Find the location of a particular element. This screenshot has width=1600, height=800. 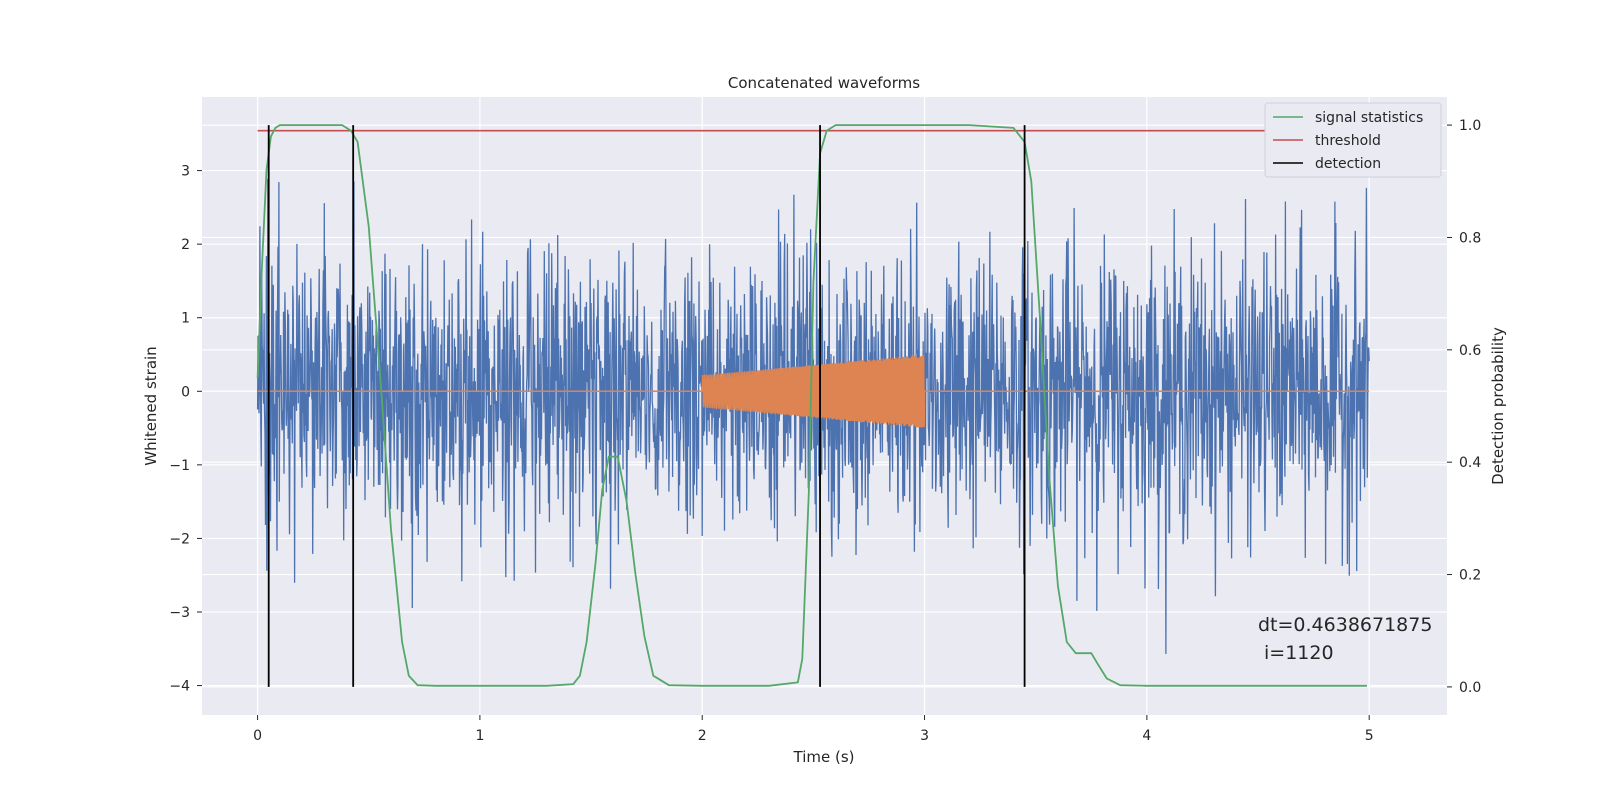

annotation-i: i=1120 is located at coordinates (1299, 653).